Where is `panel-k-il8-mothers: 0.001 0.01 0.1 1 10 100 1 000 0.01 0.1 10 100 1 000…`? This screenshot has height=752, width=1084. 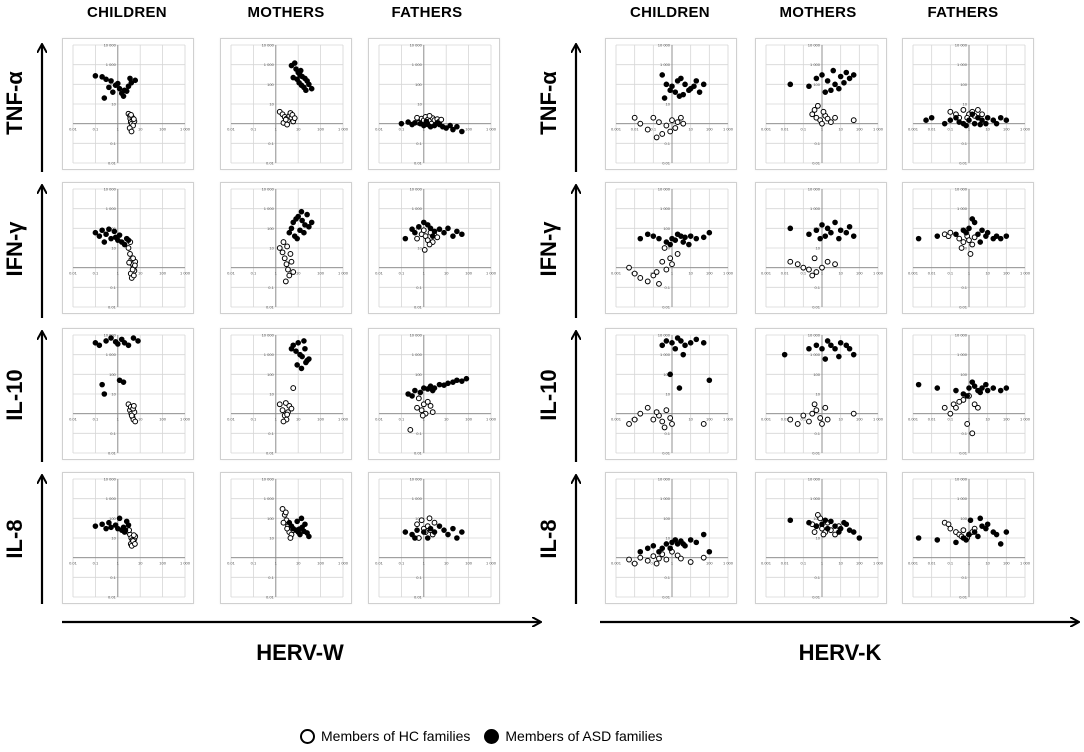 panel-k-il8-mothers: 0.001 0.01 0.1 1 10 100 1 000 0.01 0.1 10 100 1 000… is located at coordinates (821, 538).